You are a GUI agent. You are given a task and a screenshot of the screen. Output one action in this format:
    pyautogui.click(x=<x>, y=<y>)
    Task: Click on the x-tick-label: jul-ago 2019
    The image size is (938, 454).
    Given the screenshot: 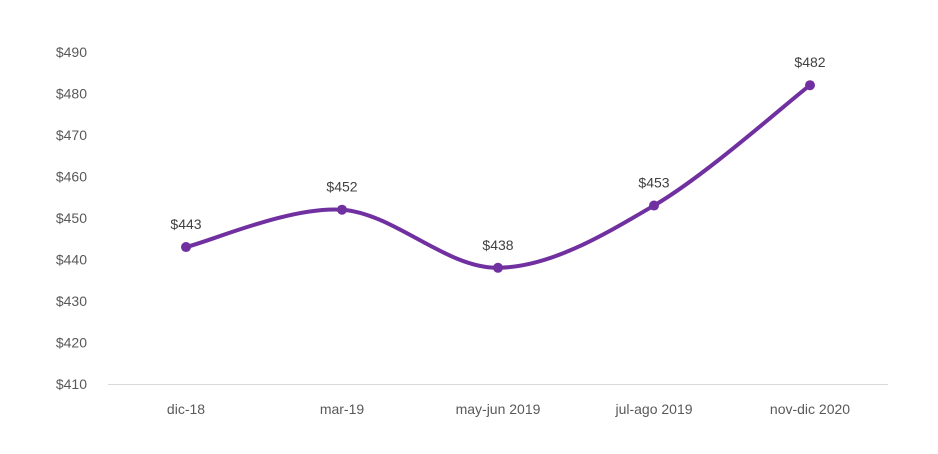 What is the action you would take?
    pyautogui.click(x=653, y=409)
    